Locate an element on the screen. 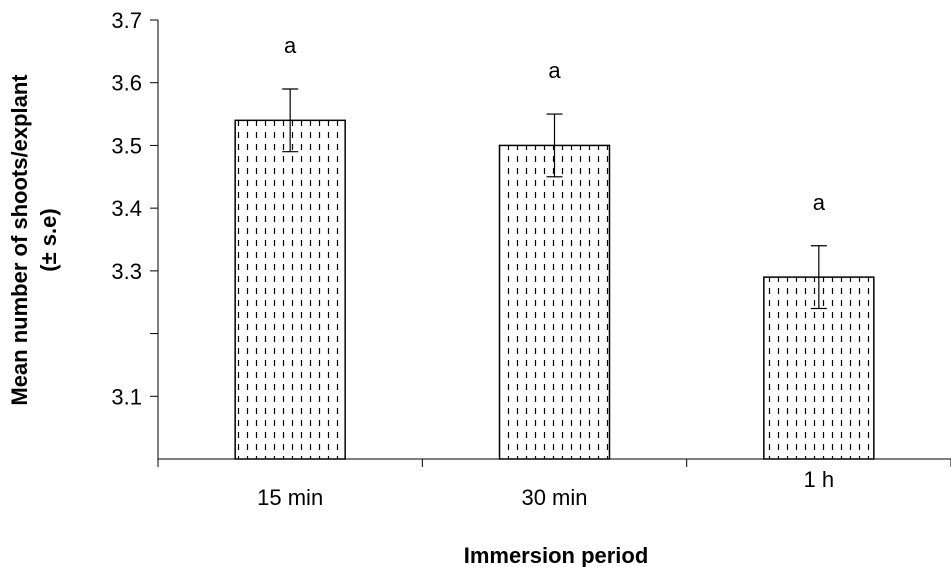 The width and height of the screenshot is (951, 567). y-axis-title-line-1: Mean number of shoots/explant is located at coordinates (19, 240).